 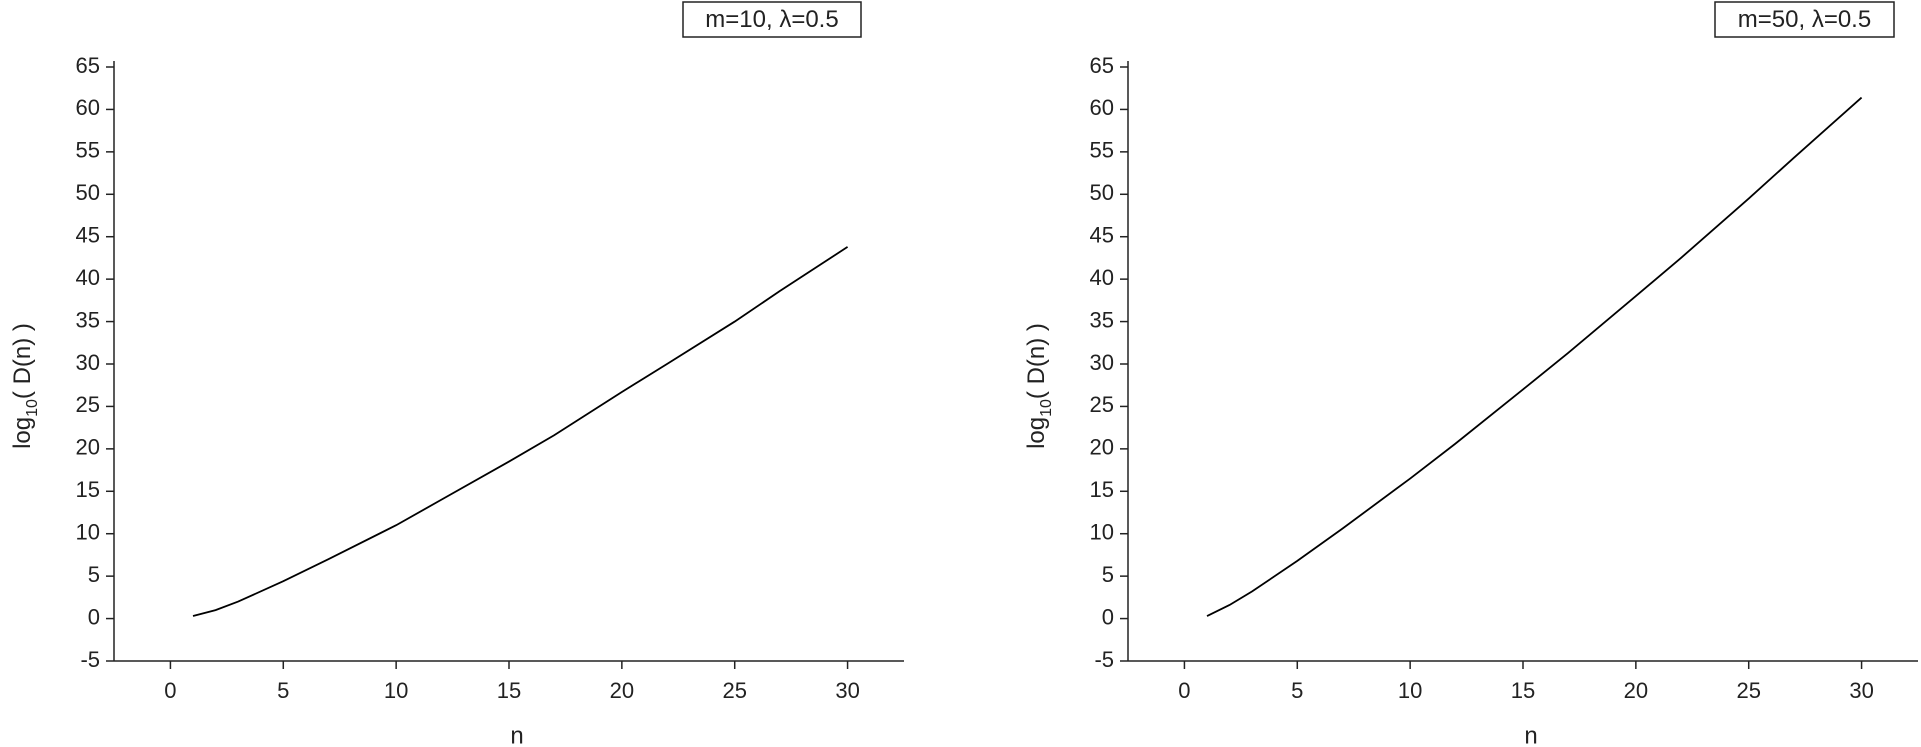 I want to click on annotation: m=10, λ=0.5, so click(x=771, y=19).